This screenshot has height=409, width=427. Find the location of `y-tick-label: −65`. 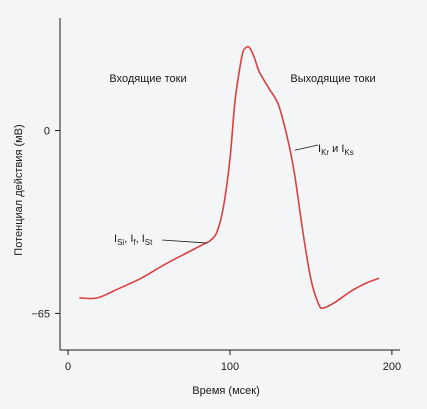

y-tick-label: −65 is located at coordinates (40, 314).